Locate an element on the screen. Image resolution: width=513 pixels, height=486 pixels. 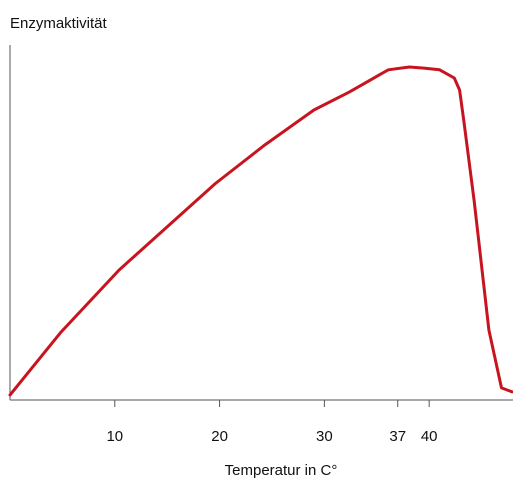
x-tick-label: 40 is located at coordinates (429, 436).